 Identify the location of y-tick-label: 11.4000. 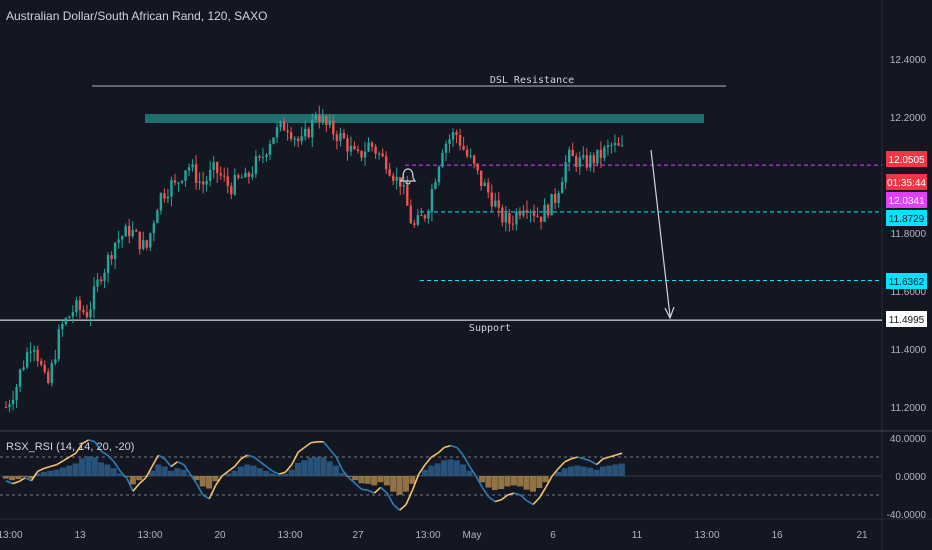
(909, 350).